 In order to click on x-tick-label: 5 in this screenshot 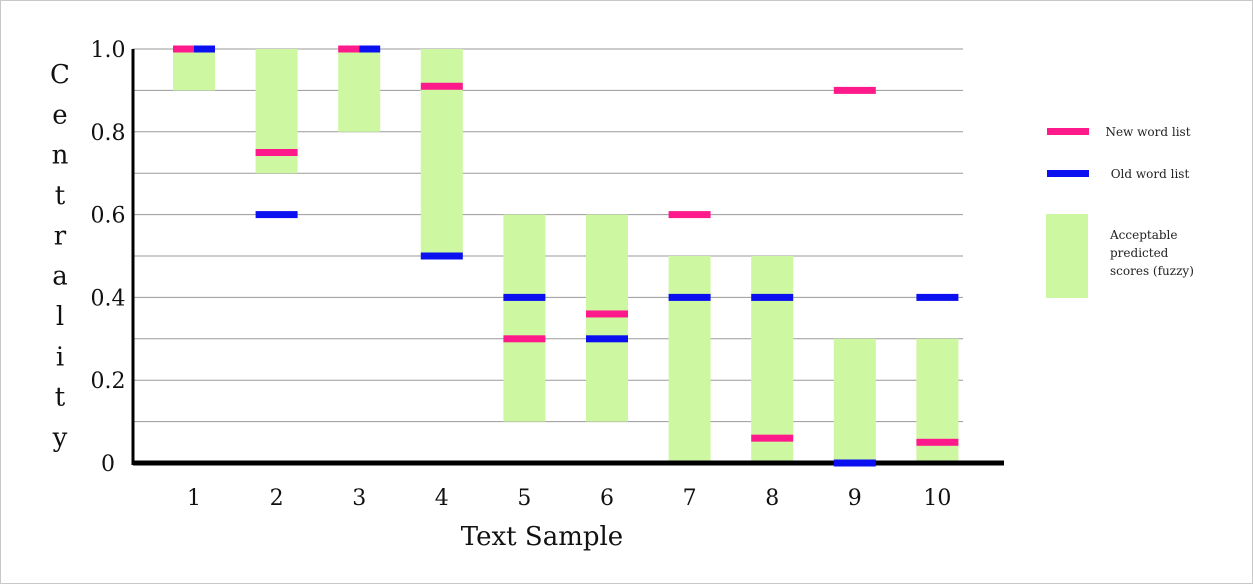, I will do `click(524, 498)`.